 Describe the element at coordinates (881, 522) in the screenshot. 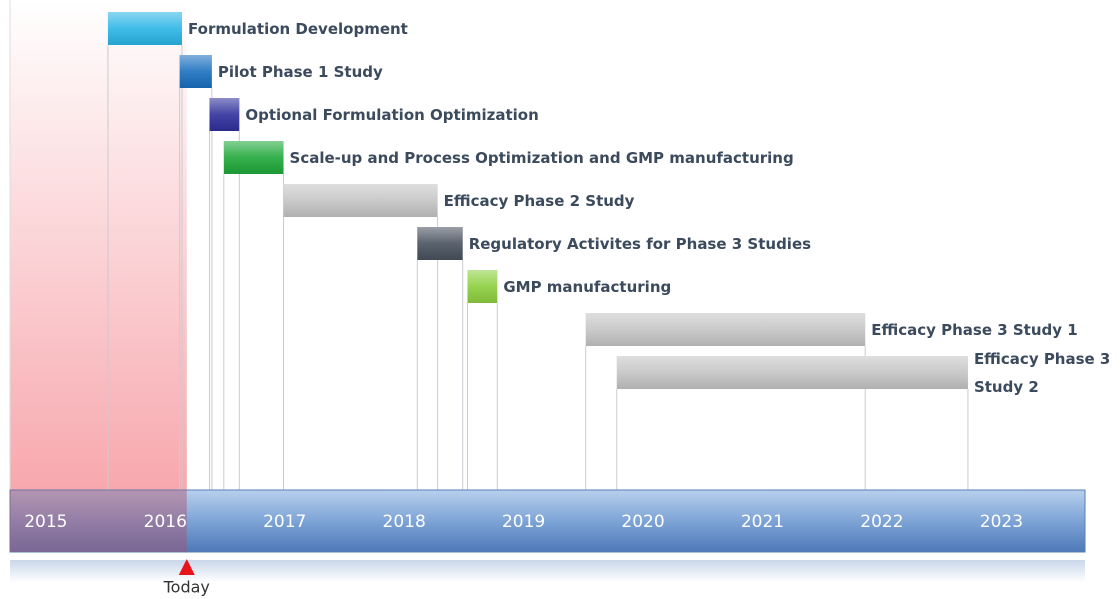

I see `x-tick-label: 2022` at that location.